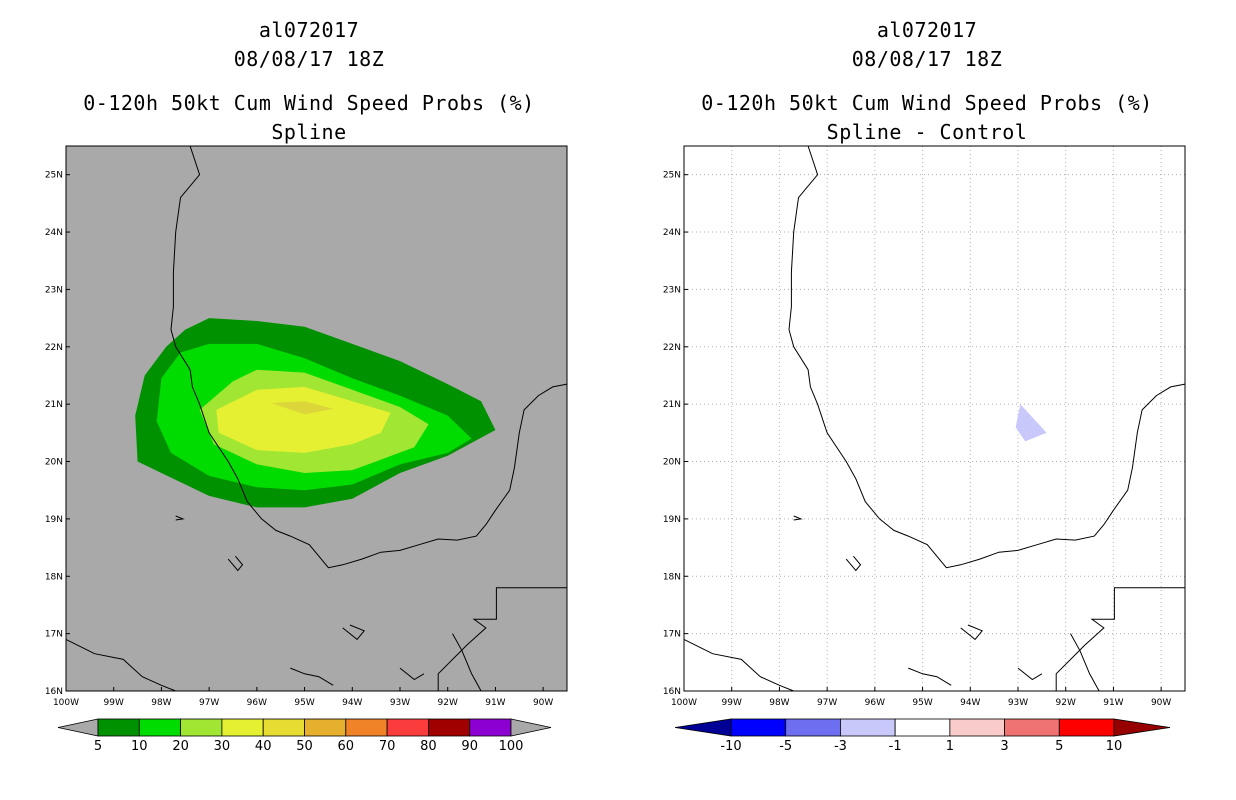 Image resolution: width=1236 pixels, height=800 pixels. What do you see at coordinates (927, 59) in the screenshot?
I see `right-chart-date: 08/08/17 18Z` at bounding box center [927, 59].